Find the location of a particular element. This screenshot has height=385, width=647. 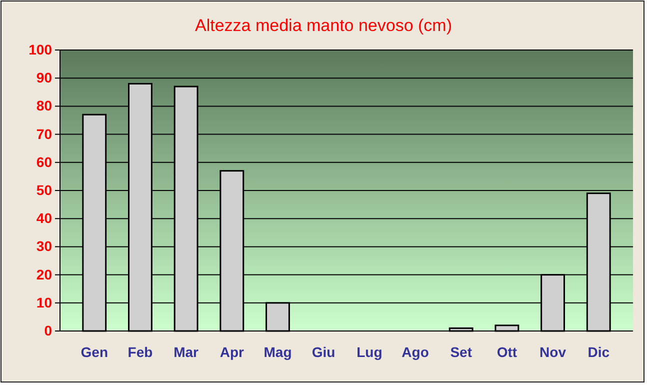

x-tick-label: Ago is located at coordinates (415, 352).